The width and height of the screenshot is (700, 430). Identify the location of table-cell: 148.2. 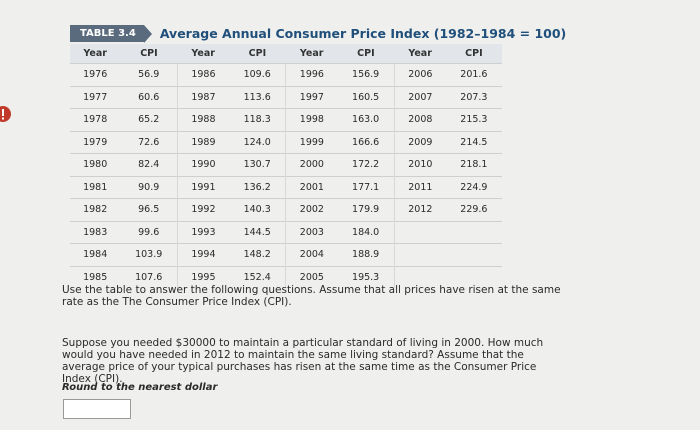
(257, 254).